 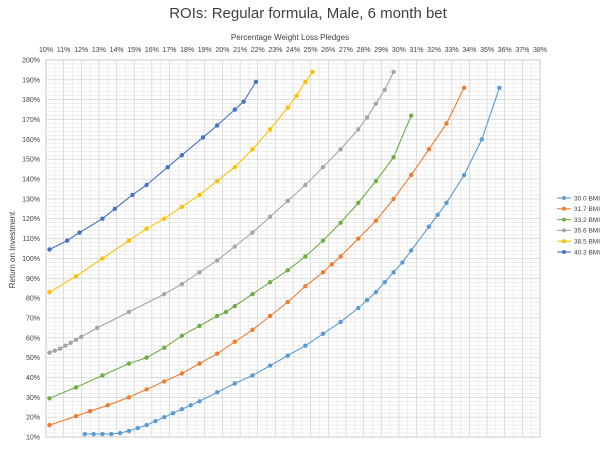 I want to click on legend-item: 38.5 BMI, so click(x=578, y=242).